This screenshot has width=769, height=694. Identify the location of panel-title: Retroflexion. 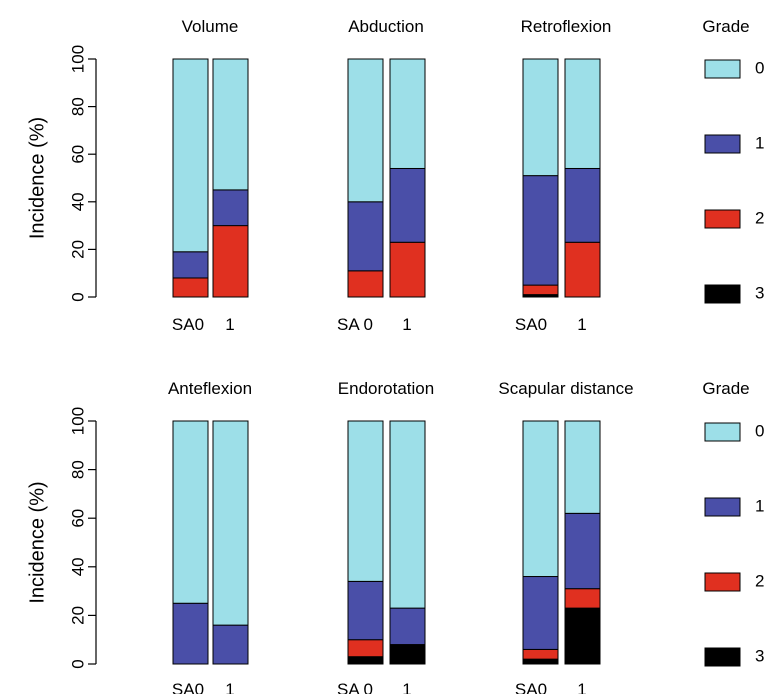
(566, 26).